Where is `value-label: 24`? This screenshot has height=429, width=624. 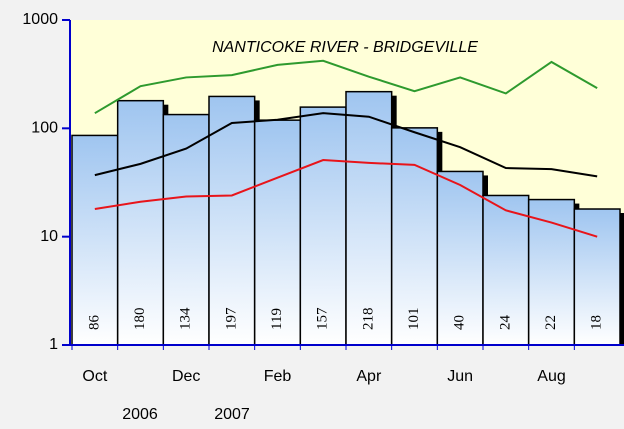
value-label: 24 is located at coordinates (505, 322).